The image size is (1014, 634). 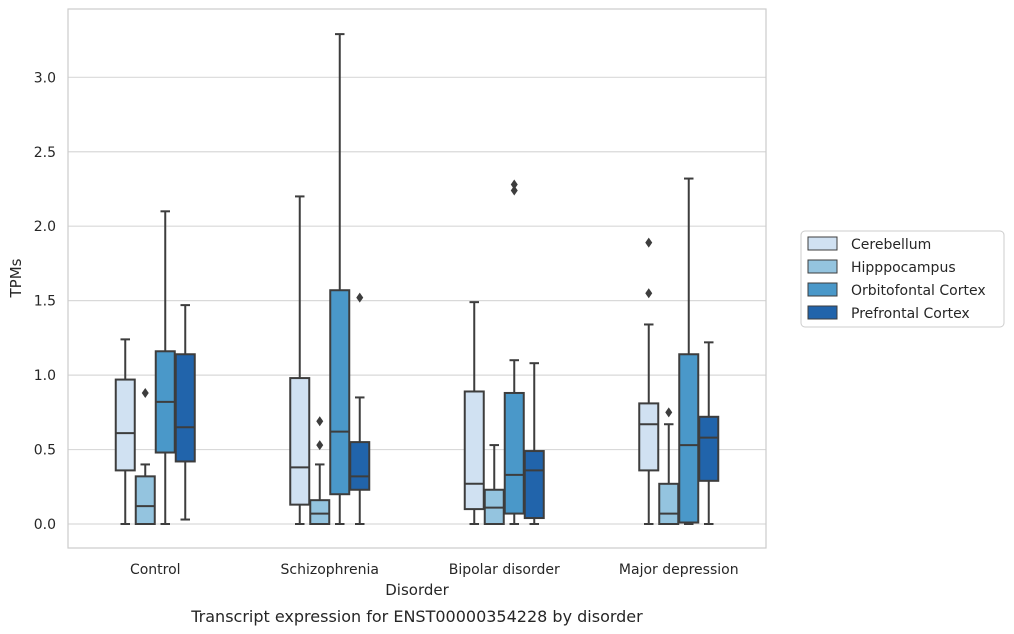 What do you see at coordinates (45, 451) in the screenshot?
I see `y-tick-label: 0.5` at bounding box center [45, 451].